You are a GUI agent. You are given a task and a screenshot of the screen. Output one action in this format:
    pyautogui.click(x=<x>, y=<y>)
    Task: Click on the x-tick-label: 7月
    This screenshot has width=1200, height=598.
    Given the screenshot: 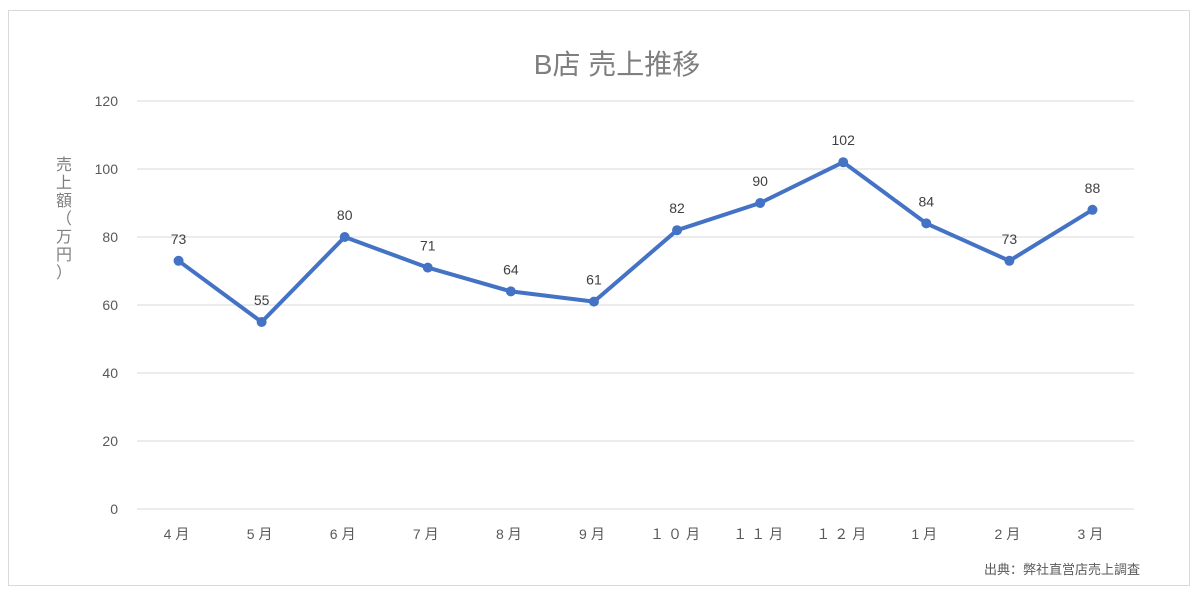 What is the action you would take?
    pyautogui.click(x=428, y=534)
    